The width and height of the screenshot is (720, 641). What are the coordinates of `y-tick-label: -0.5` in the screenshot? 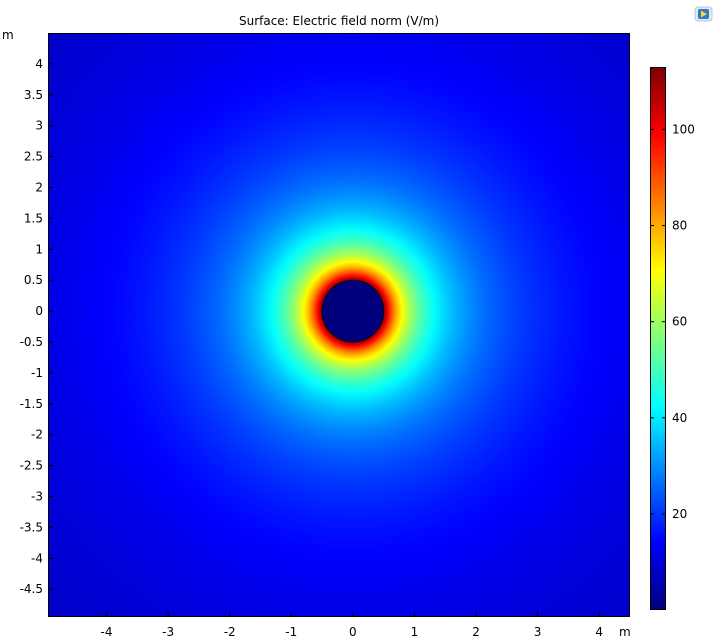 It's located at (31, 342).